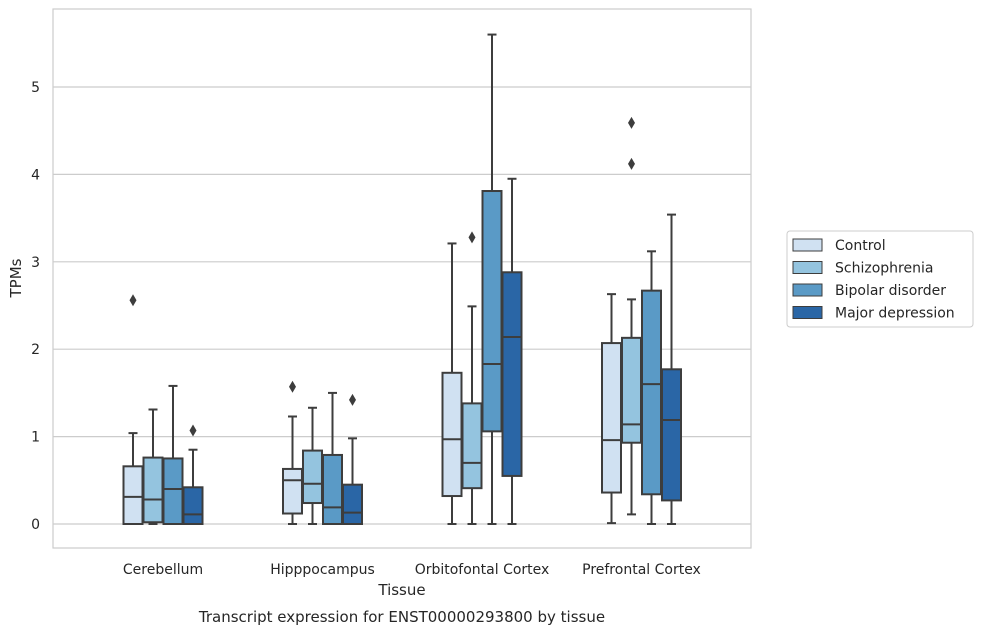 The width and height of the screenshot is (983, 634). Describe the element at coordinates (322, 570) in the screenshot. I see `x-tick-label: Hipppocampus` at that location.